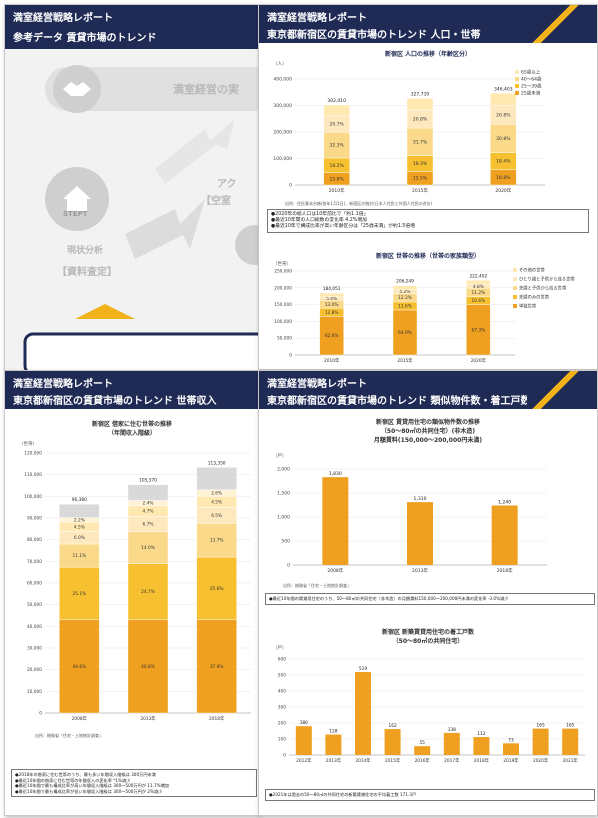 Image resolution: width=598 pixels, height=818 pixels. I want to click on data-label: 20.7%, so click(337, 125).